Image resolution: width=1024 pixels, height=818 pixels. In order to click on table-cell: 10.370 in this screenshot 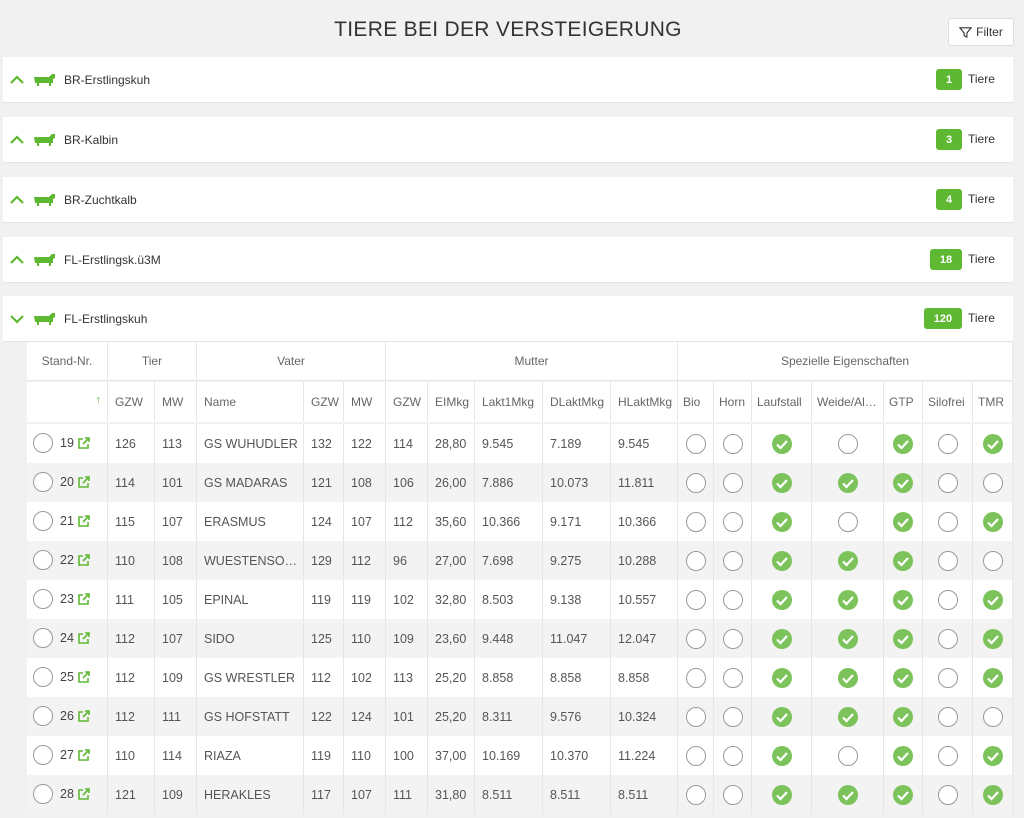, I will do `click(577, 755)`.